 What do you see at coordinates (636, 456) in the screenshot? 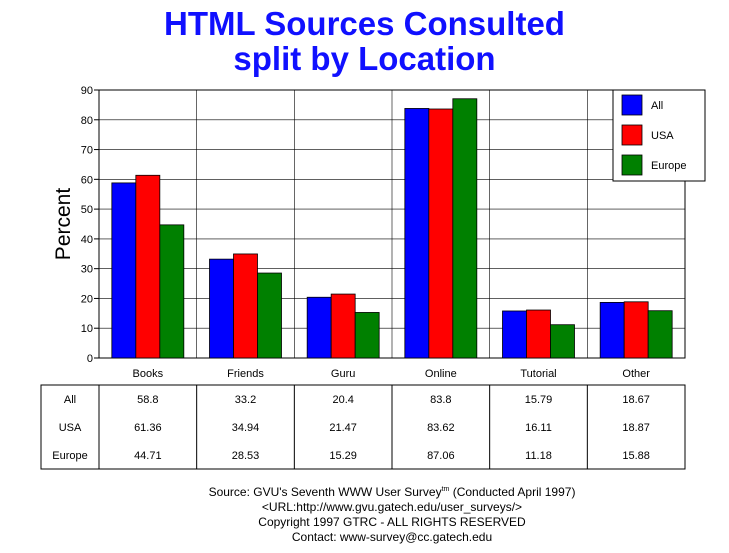
I see `data-table-cell: 15.88` at bounding box center [636, 456].